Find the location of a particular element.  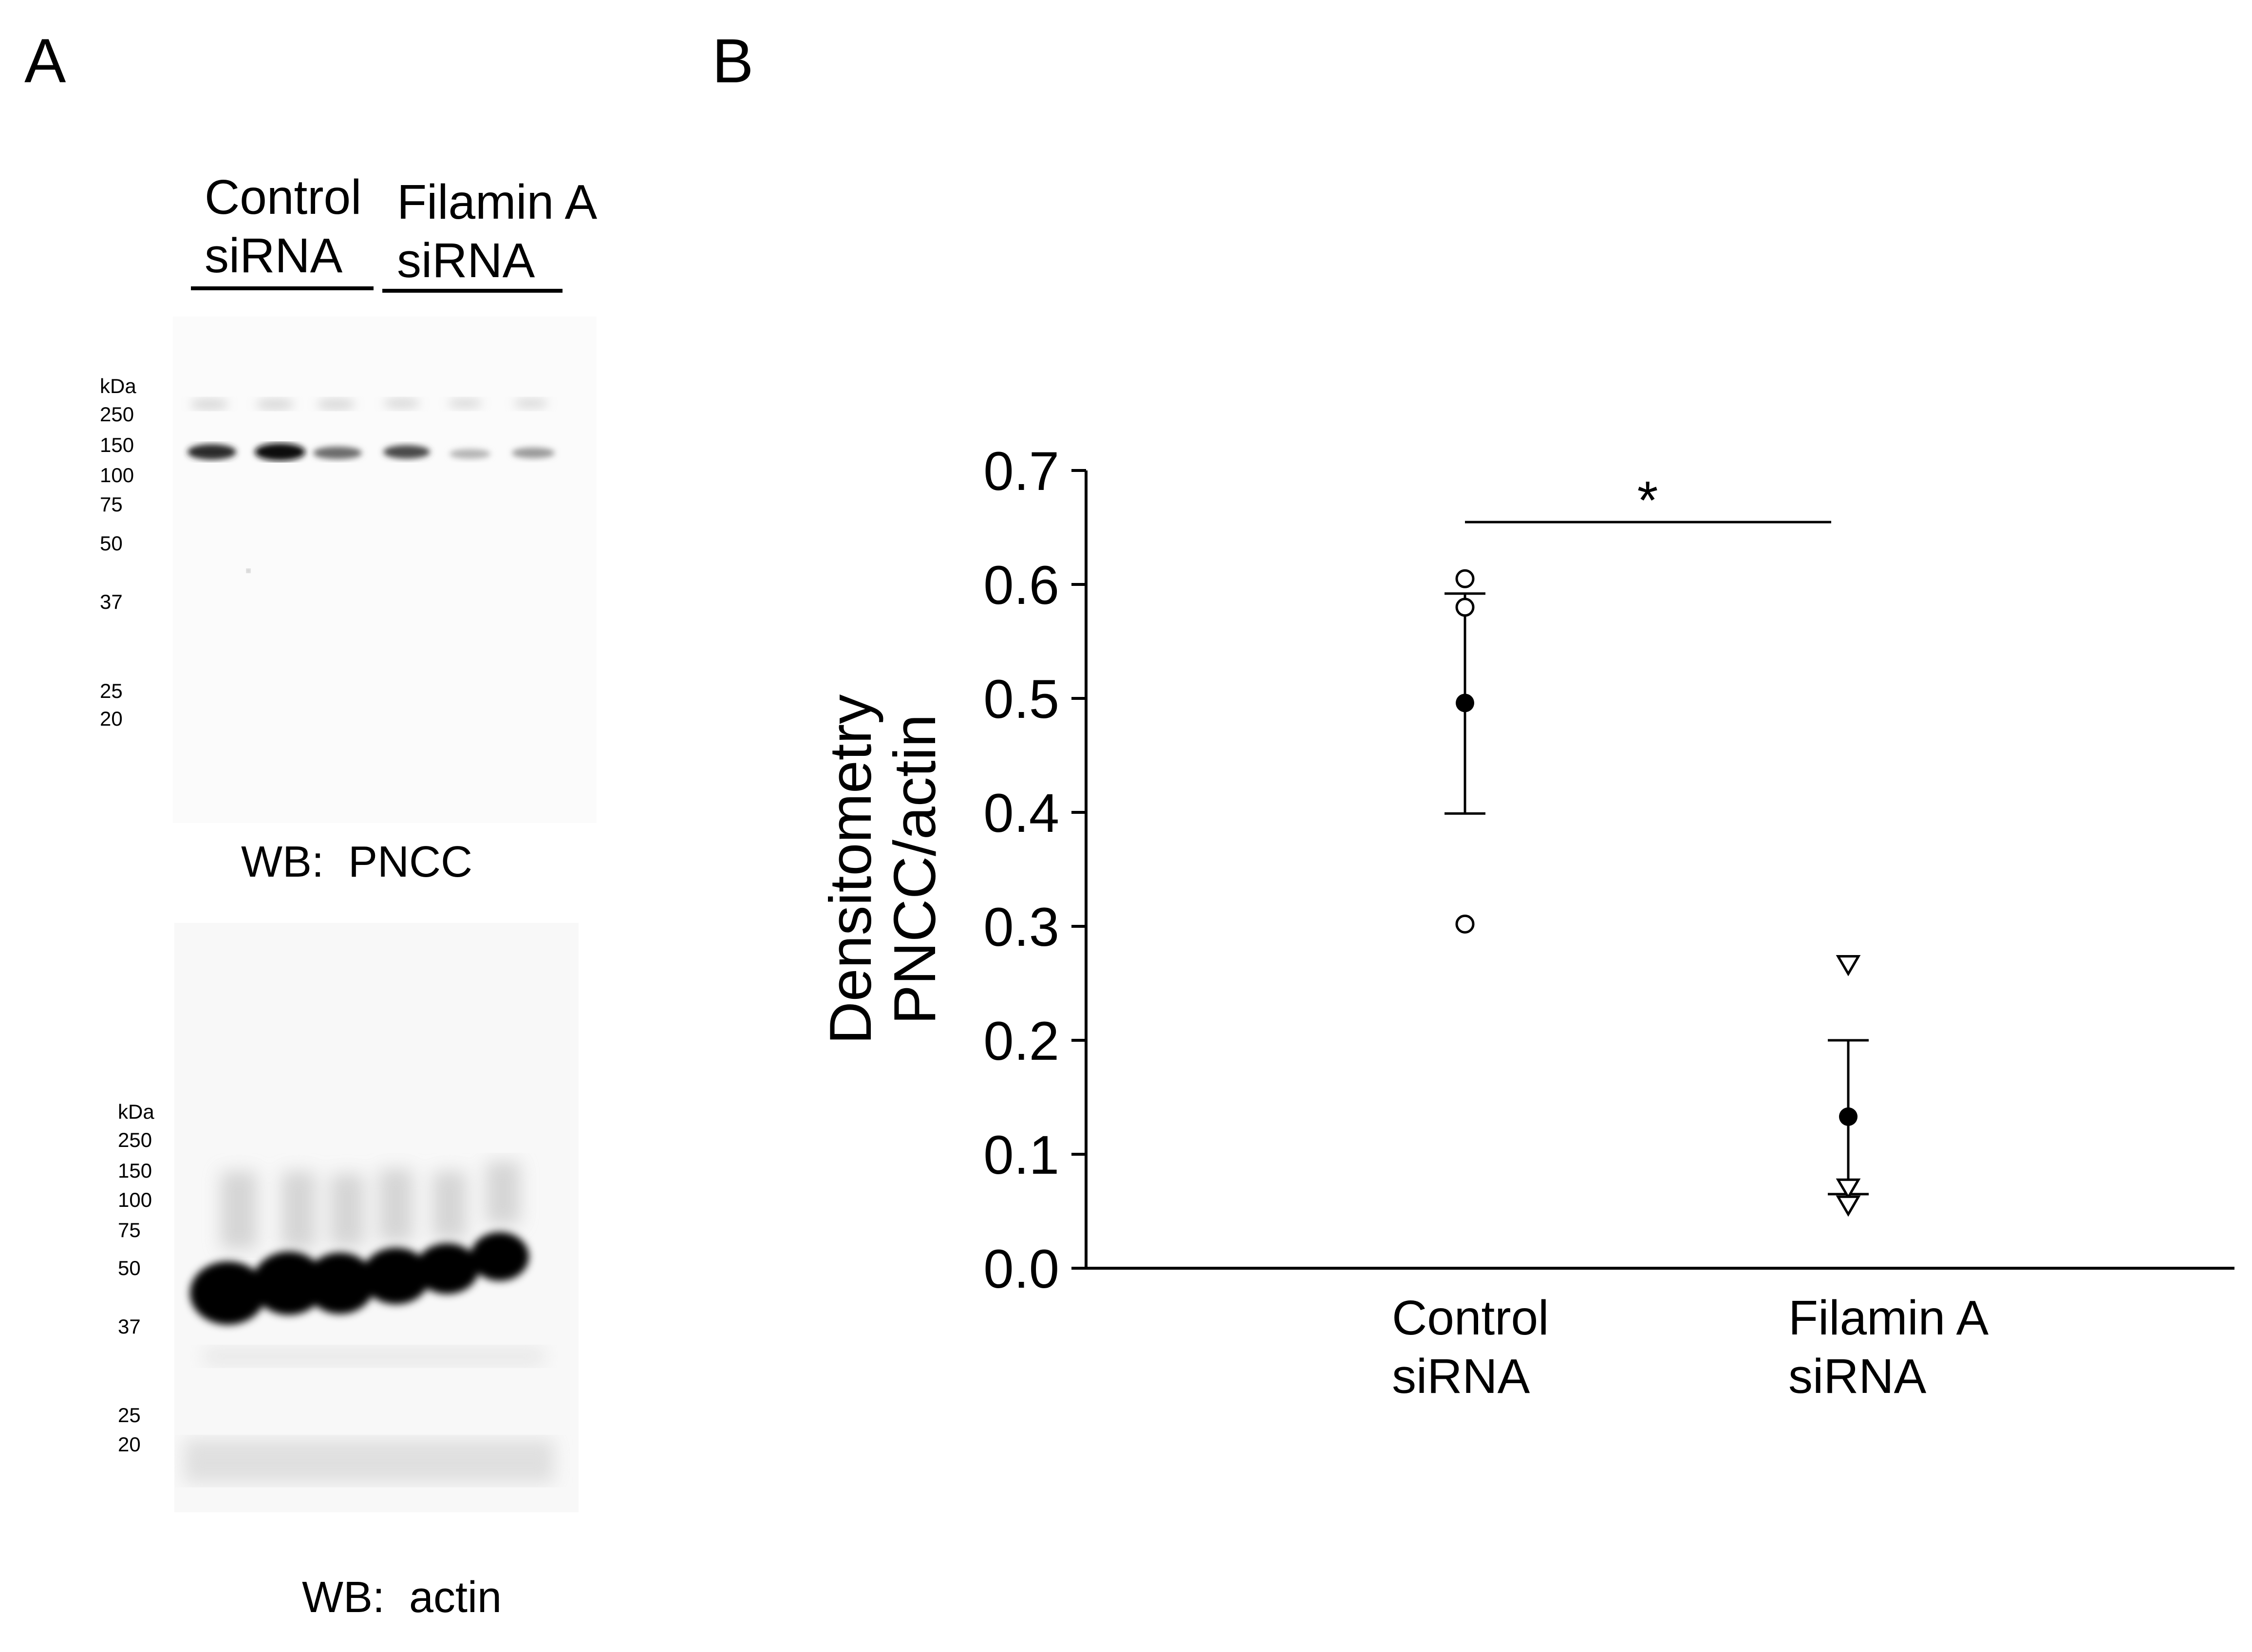

pncc-blot-svg is located at coordinates (385, 570).